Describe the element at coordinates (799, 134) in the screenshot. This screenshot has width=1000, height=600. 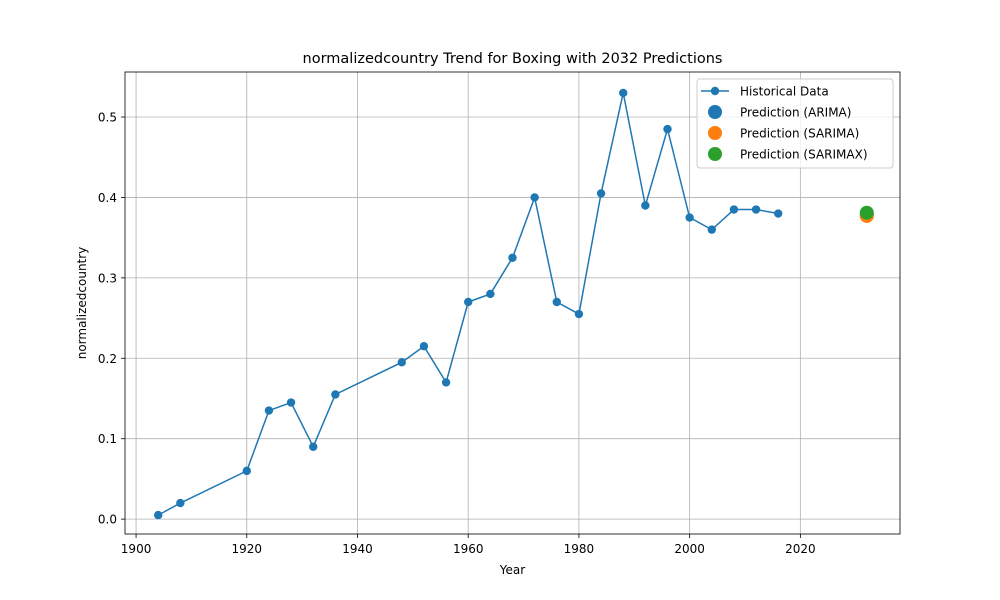
I see `legend-entry-label: Prediction (SARIMA)` at that location.